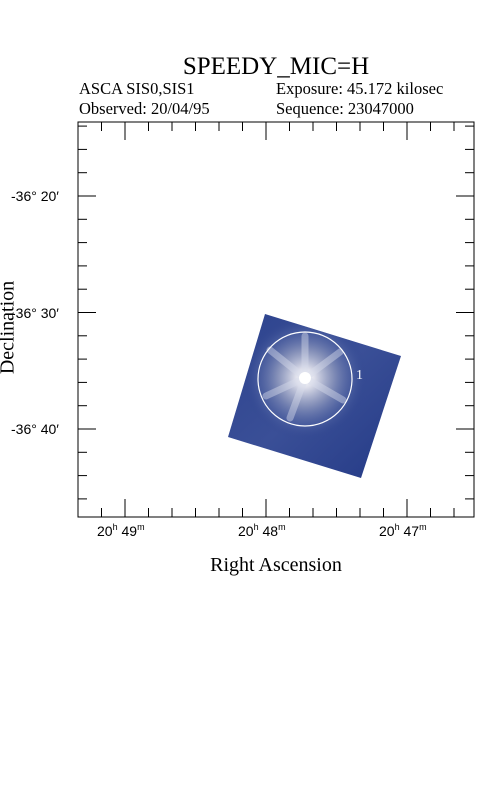  What do you see at coordinates (359, 375) in the screenshot?
I see `source-label: 1` at bounding box center [359, 375].